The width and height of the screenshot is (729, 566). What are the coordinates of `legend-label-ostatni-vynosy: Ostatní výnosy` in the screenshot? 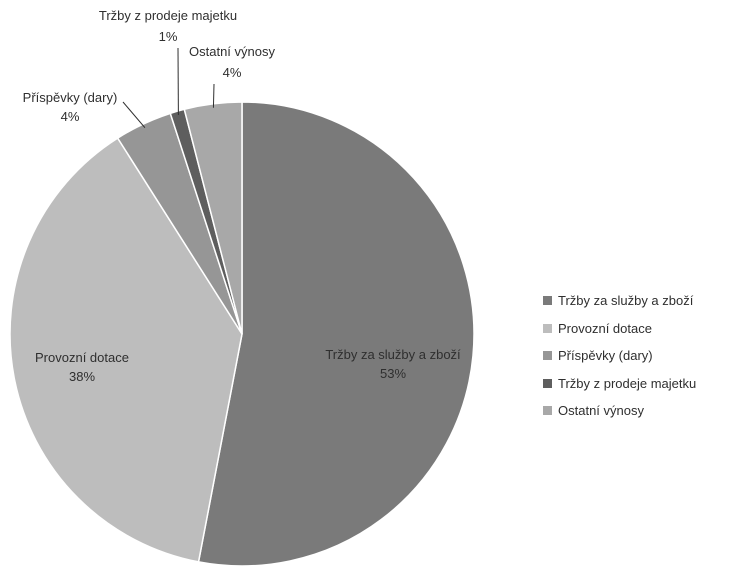 It's located at (601, 411).